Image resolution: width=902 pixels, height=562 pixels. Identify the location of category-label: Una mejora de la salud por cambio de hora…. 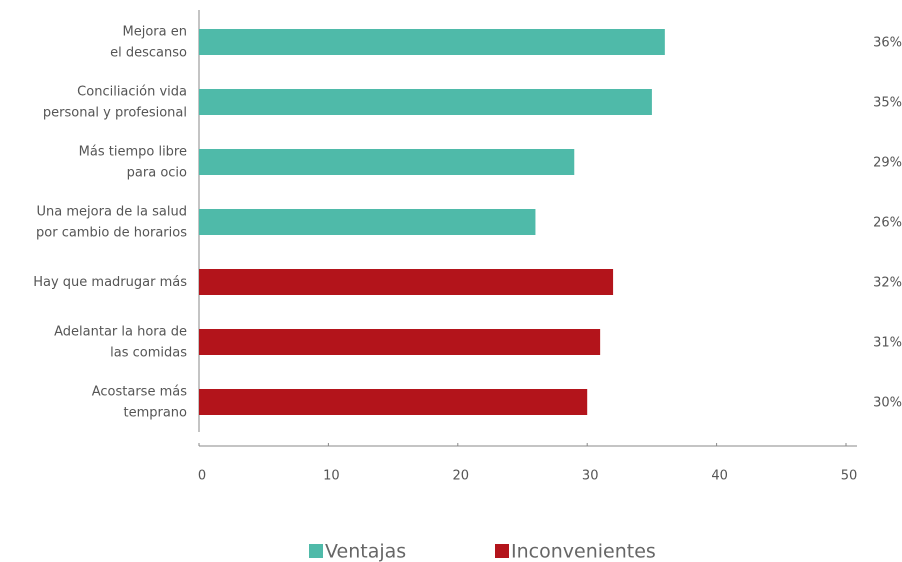
(111, 222).